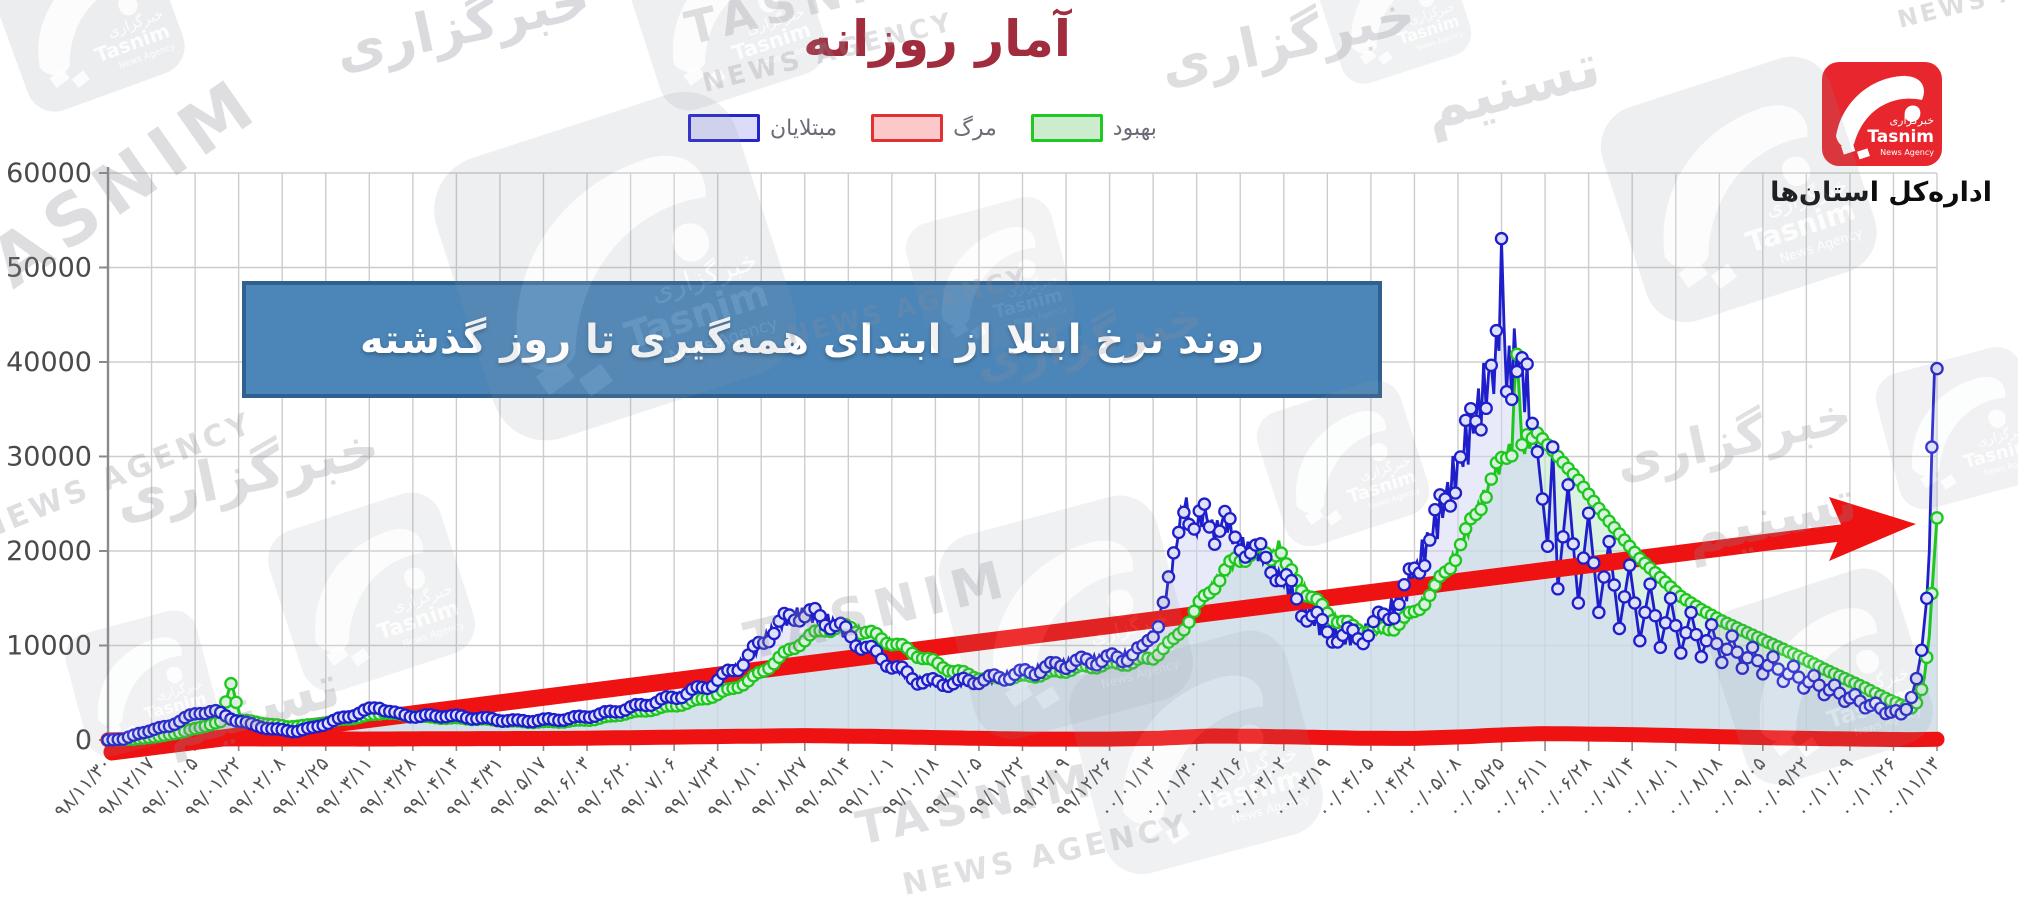 Image resolution: width=2018 pixels, height=902 pixels. Describe the element at coordinates (49, 268) in the screenshot. I see `y-tick-label: 50000` at that location.